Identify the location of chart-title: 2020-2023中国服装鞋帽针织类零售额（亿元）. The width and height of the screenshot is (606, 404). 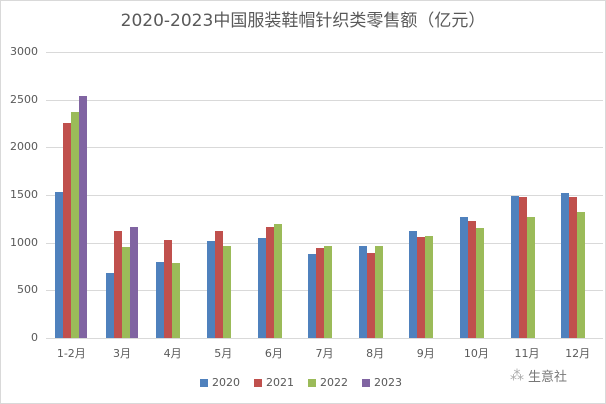
(303, 21).